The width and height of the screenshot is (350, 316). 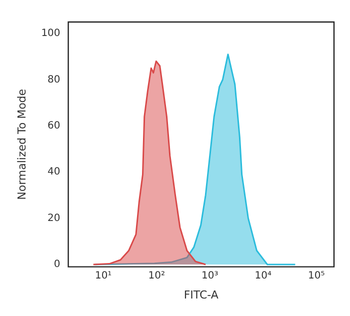 I want to click on y-tick-label: 20, so click(x=54, y=218).